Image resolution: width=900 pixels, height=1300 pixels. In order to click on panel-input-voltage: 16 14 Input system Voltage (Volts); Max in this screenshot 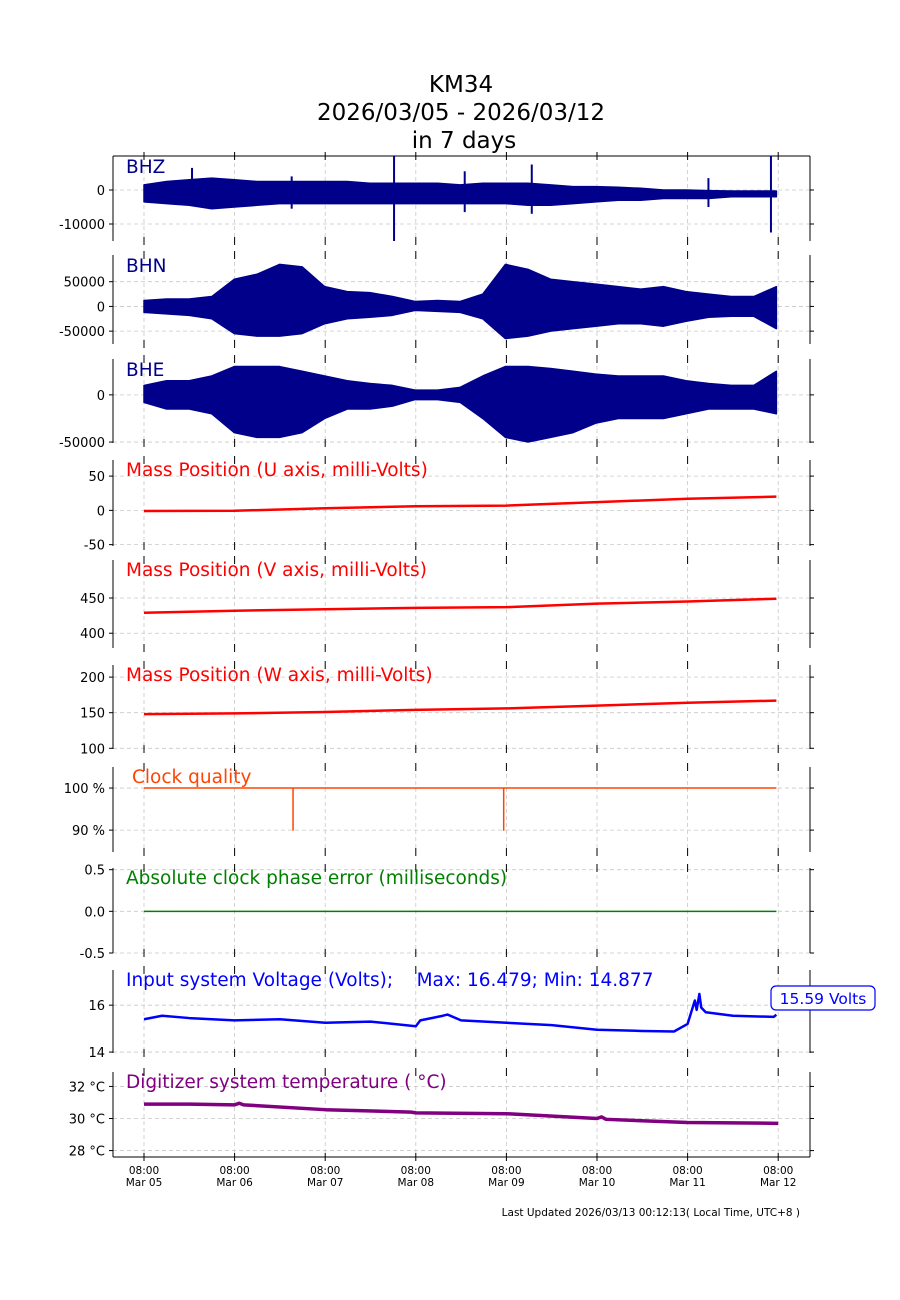, I will do `click(482, 1013)`.